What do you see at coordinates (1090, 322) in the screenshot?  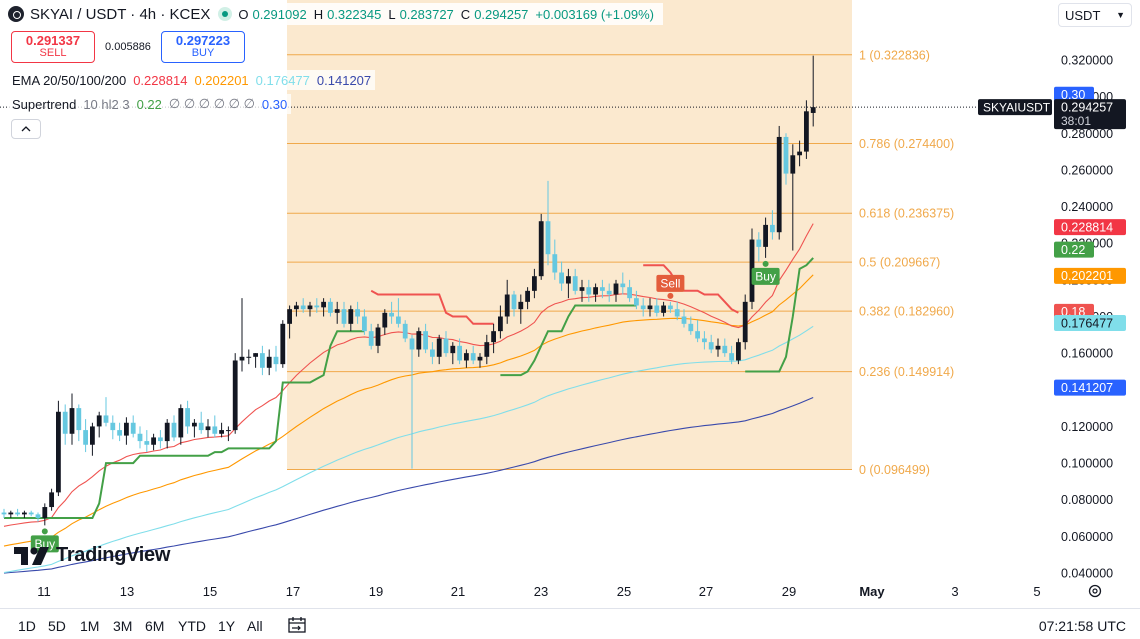 I see `price-axis-badge: 0.176477` at bounding box center [1090, 322].